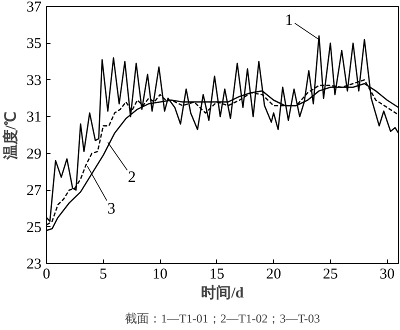 The image size is (400, 330). What do you see at coordinates (34, 154) in the screenshot?
I see `y-tick-label: 29` at bounding box center [34, 154].